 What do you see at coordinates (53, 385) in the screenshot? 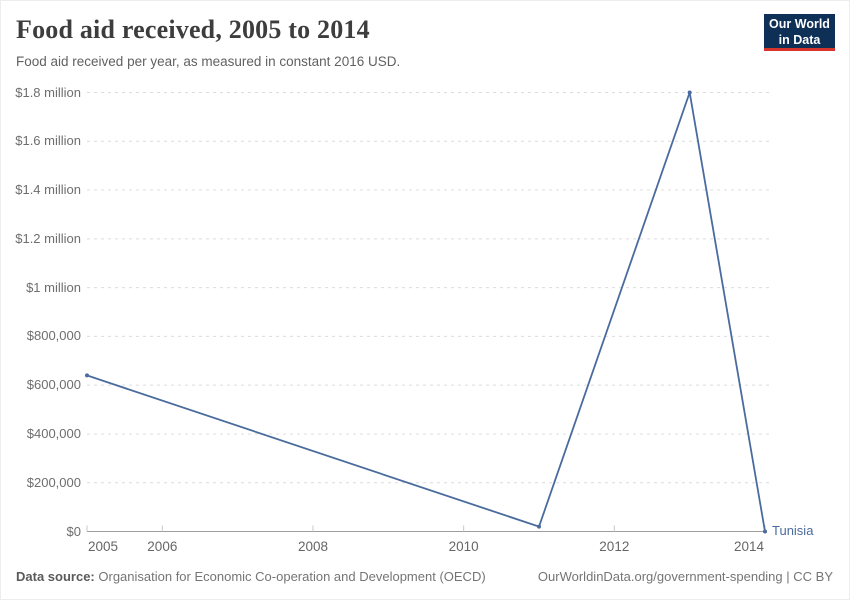
I see `y-axis-tick-label: $600,000` at bounding box center [53, 385].